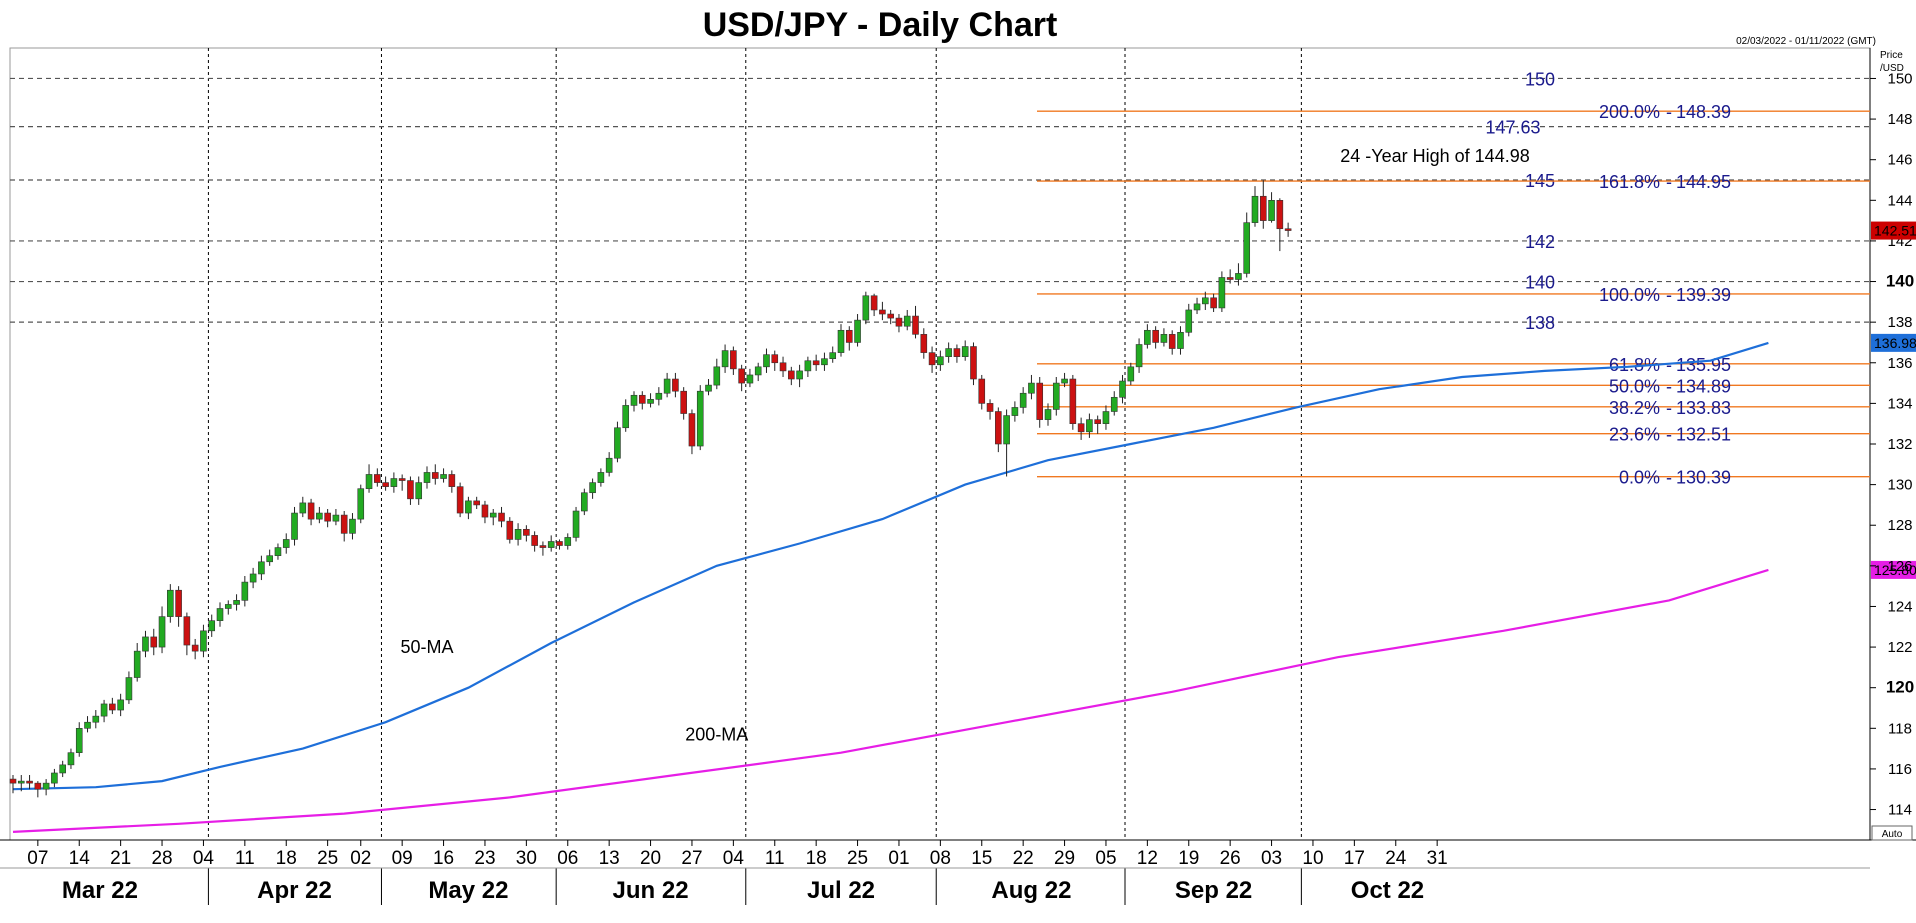 The width and height of the screenshot is (1916, 923). Describe the element at coordinates (80, 858) in the screenshot. I see `x-tick-label: 14` at that location.